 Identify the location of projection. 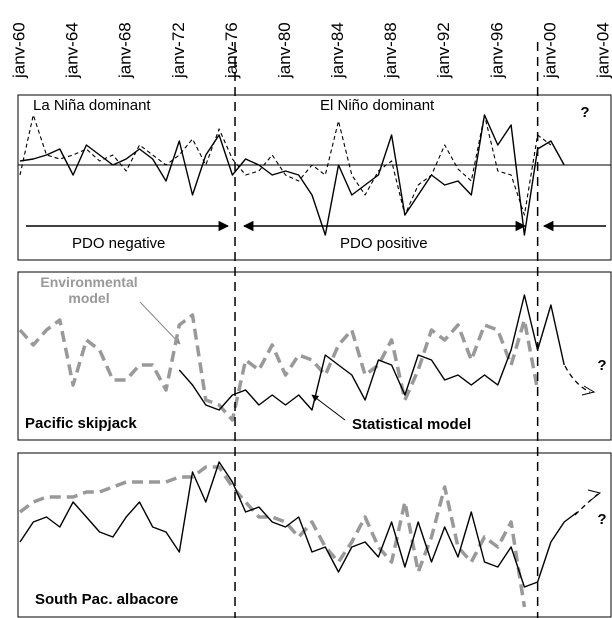
(577, 379).